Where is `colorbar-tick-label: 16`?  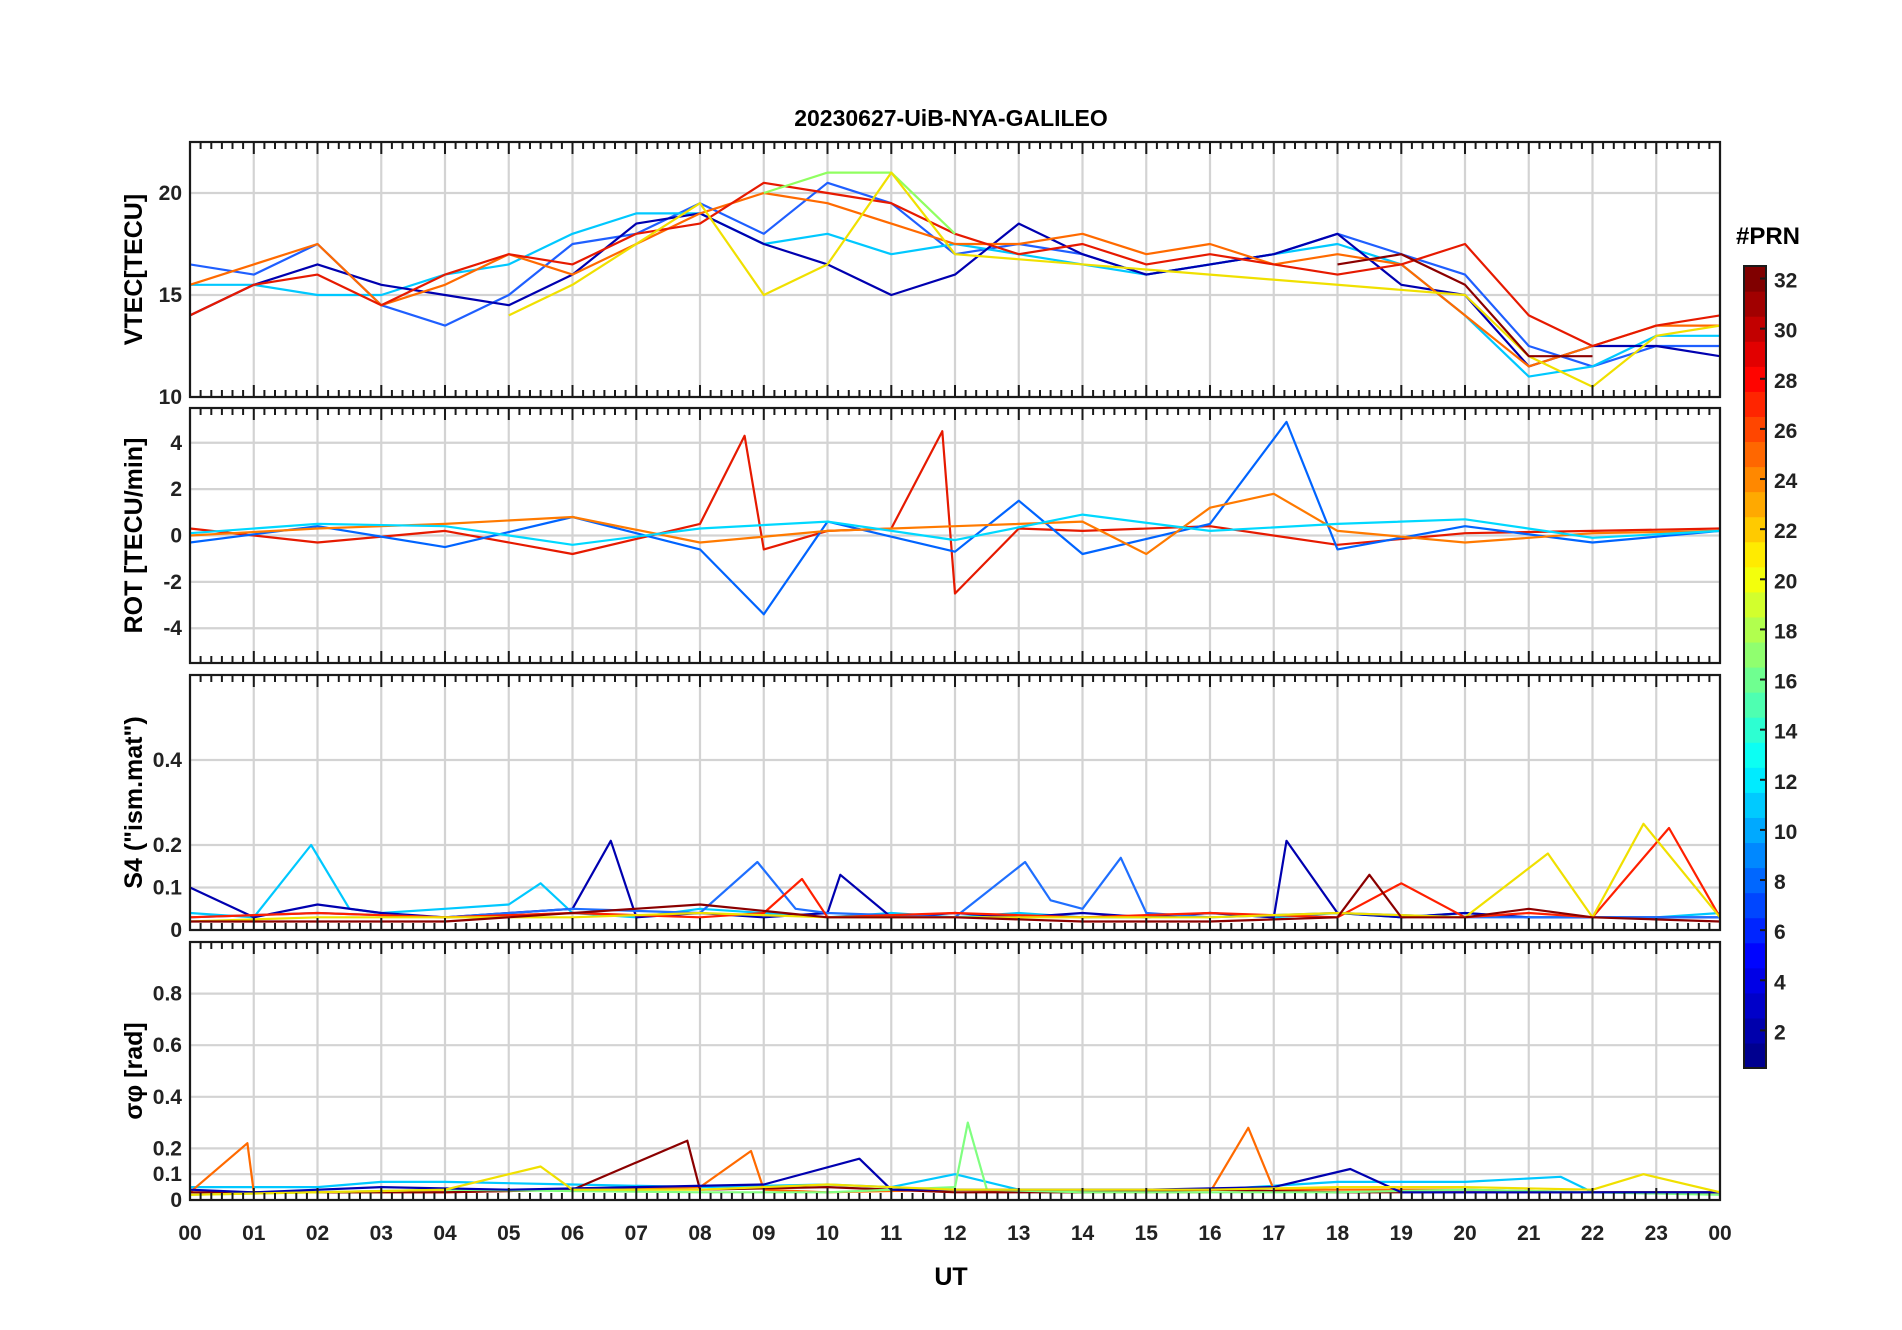
colorbar-tick-label: 16 is located at coordinates (1785, 682).